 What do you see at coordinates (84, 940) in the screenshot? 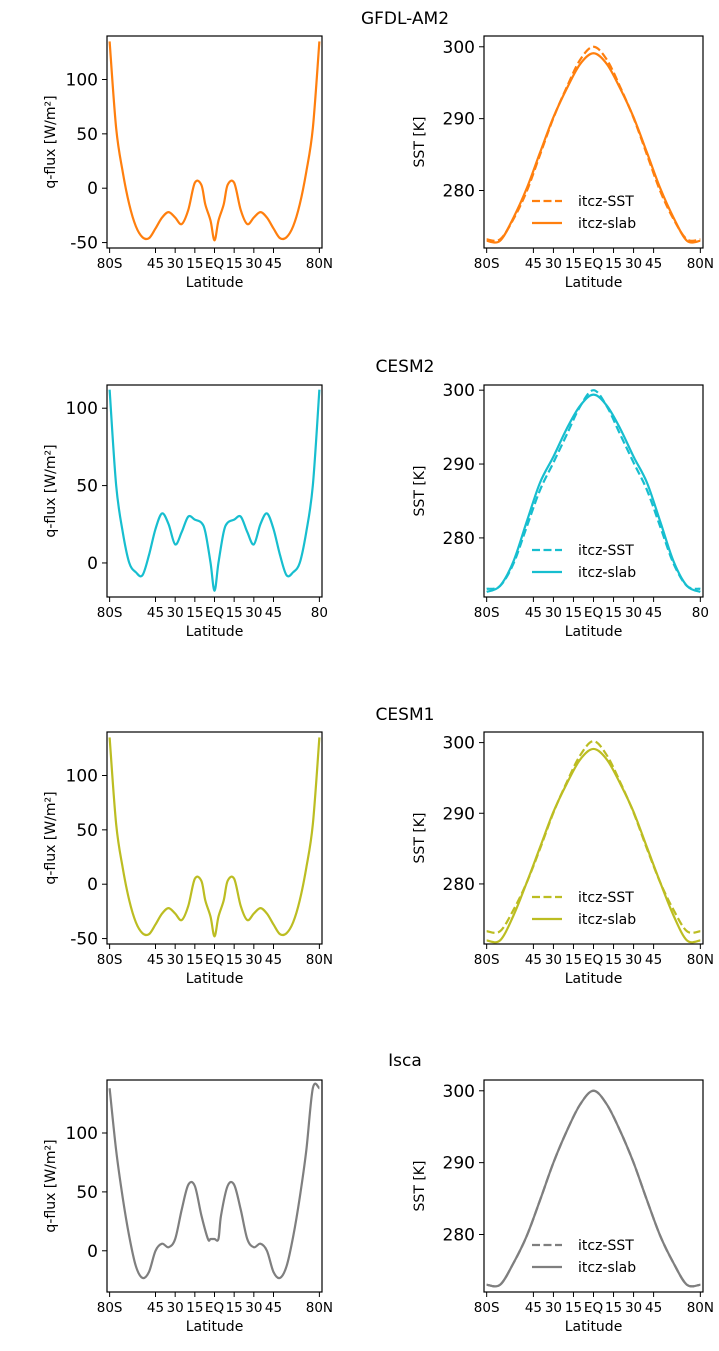
I see `y-tick-label: -50` at bounding box center [84, 940].